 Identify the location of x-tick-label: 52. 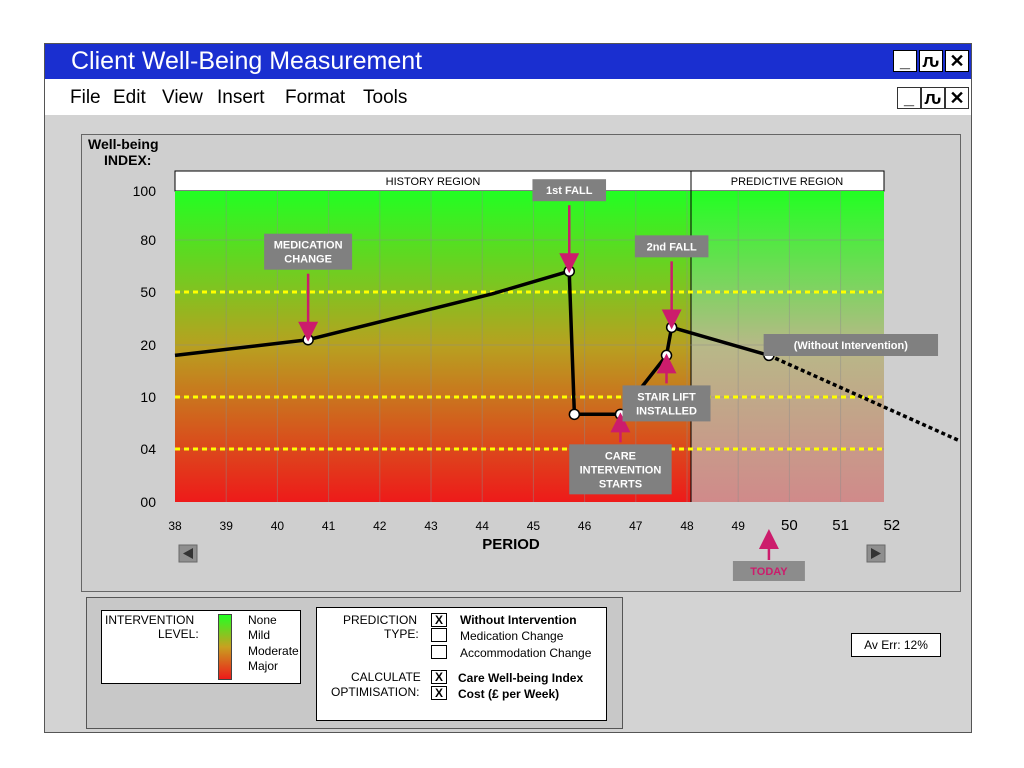
(891, 525).